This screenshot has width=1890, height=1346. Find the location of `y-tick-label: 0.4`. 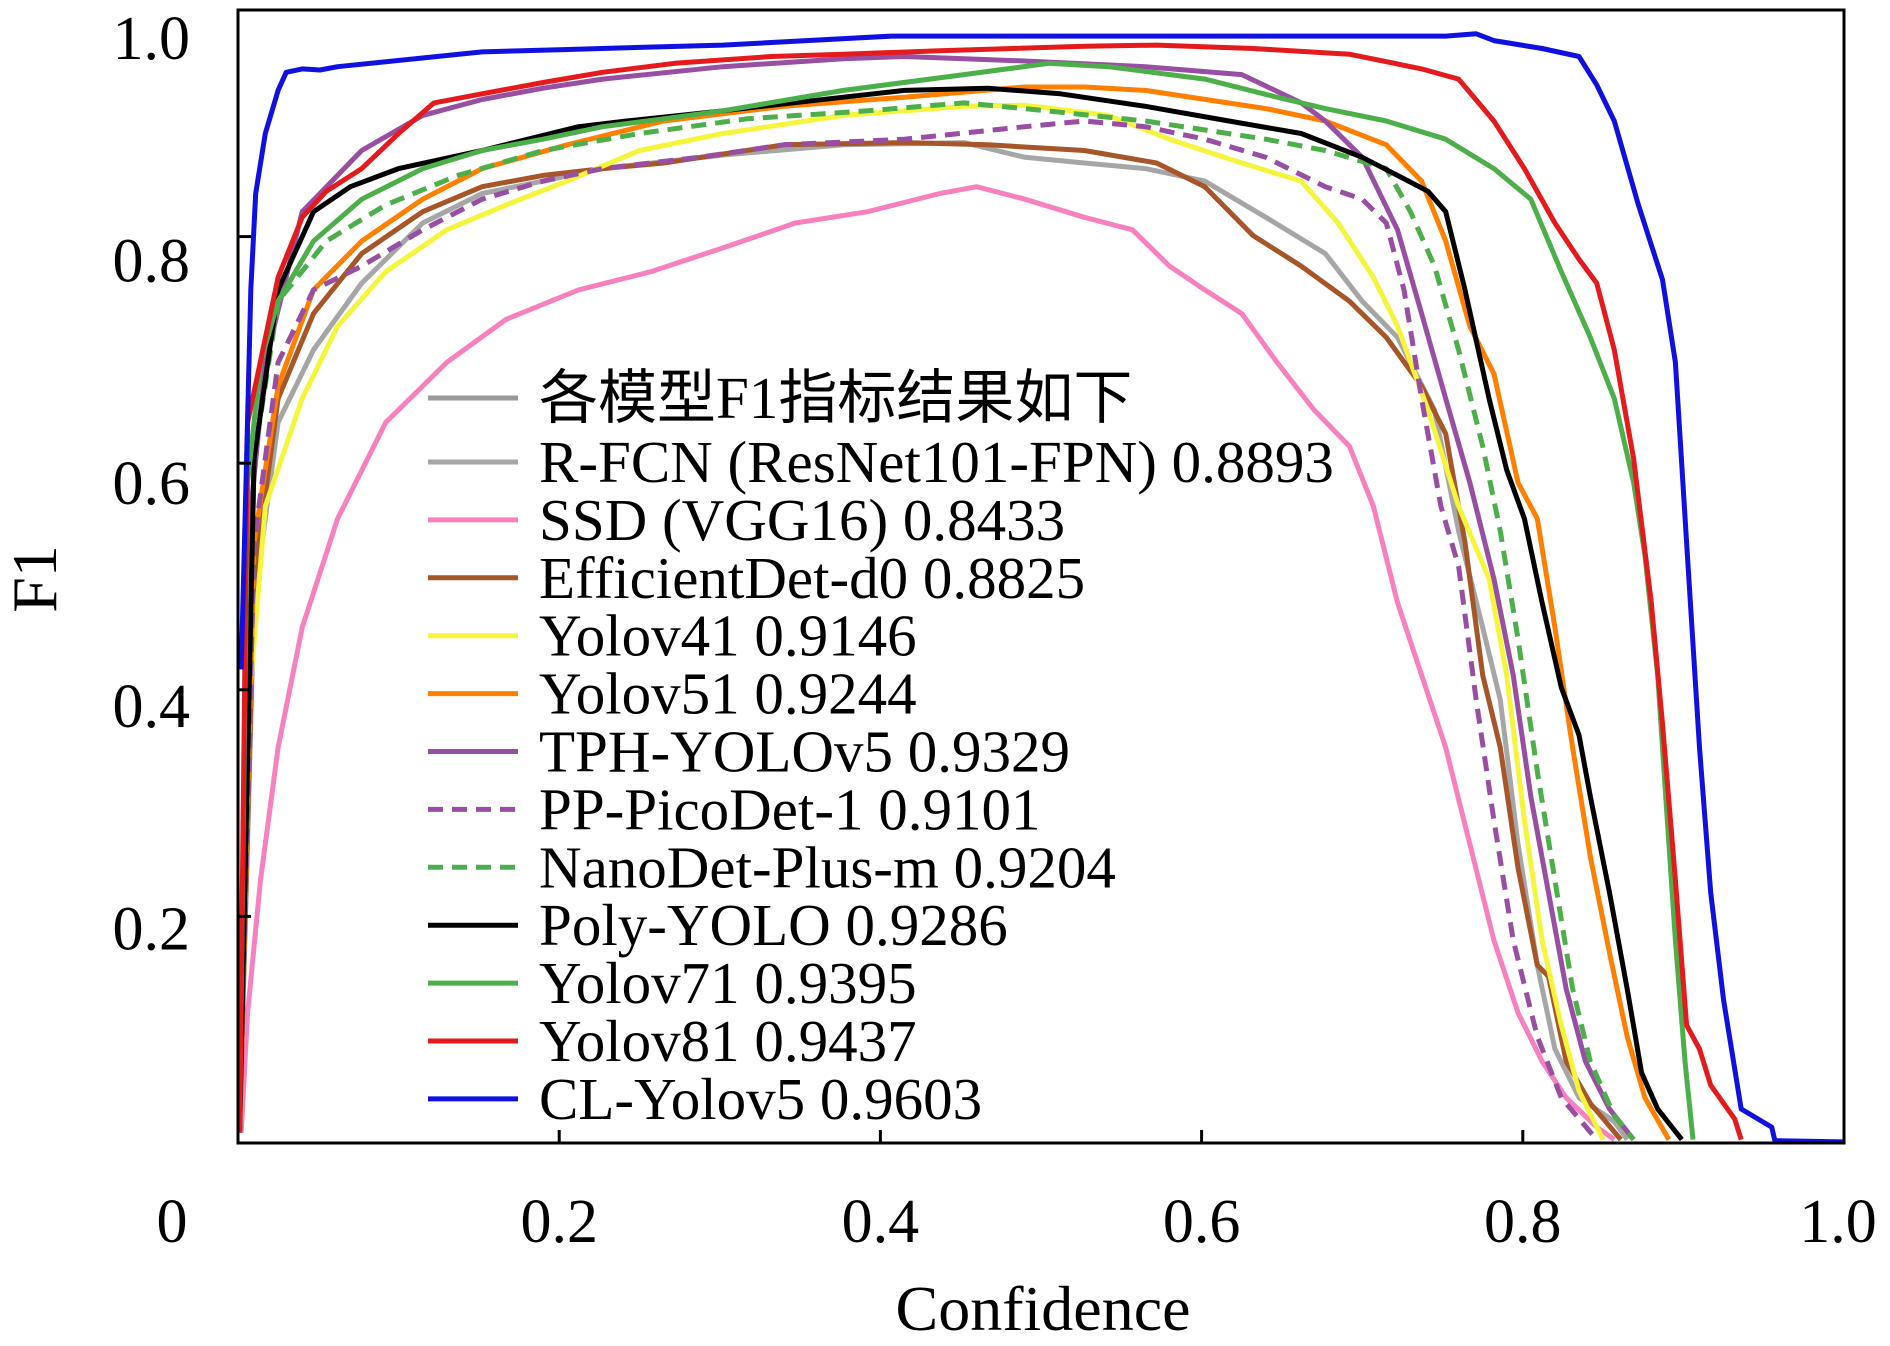

y-tick-label: 0.4 is located at coordinates (152, 707).